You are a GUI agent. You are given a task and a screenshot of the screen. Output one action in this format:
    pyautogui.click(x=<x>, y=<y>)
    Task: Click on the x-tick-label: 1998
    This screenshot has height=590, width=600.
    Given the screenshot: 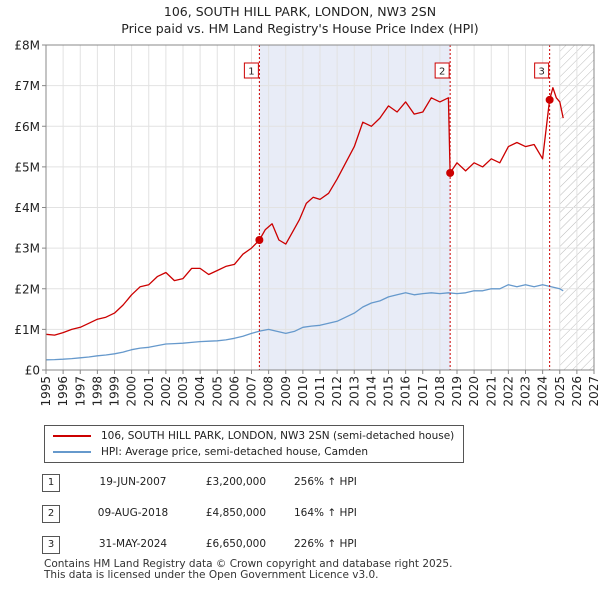 What is the action you would take?
    pyautogui.click(x=97, y=391)
    